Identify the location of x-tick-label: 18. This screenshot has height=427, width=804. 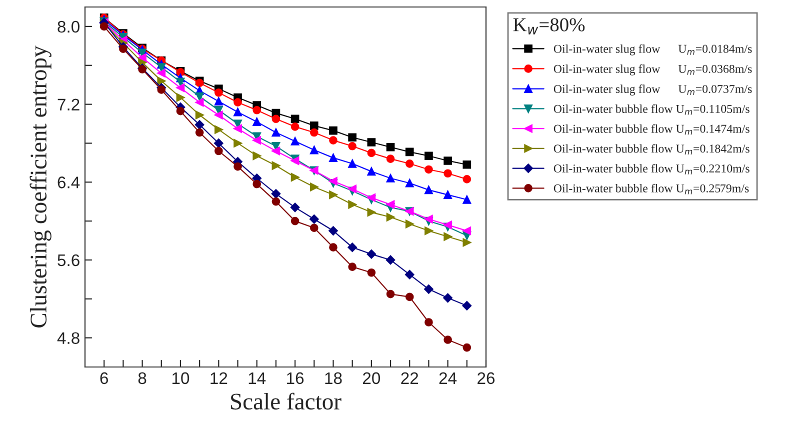
(333, 378).